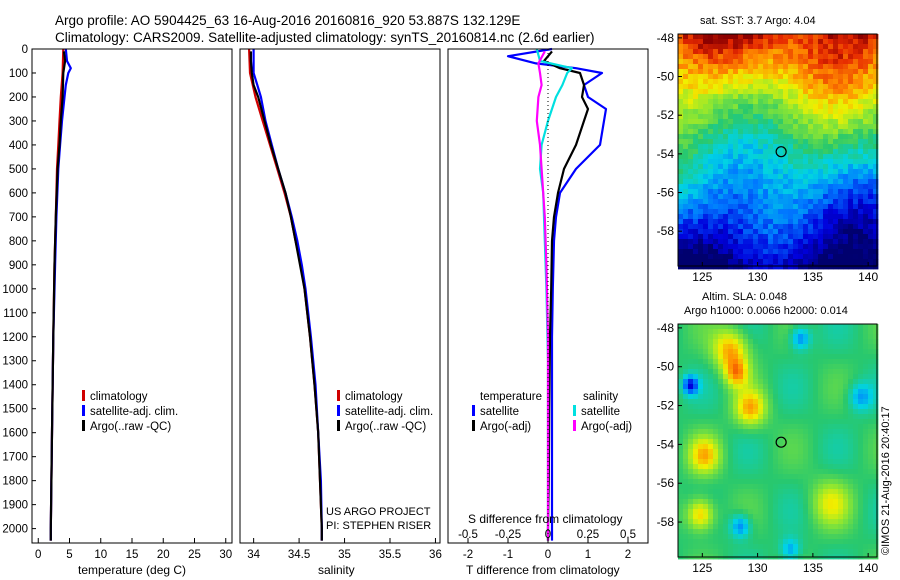 The image size is (900, 580). Describe the element at coordinates (557, 294) in the screenshot. I see `series-line-satellite` at that location.